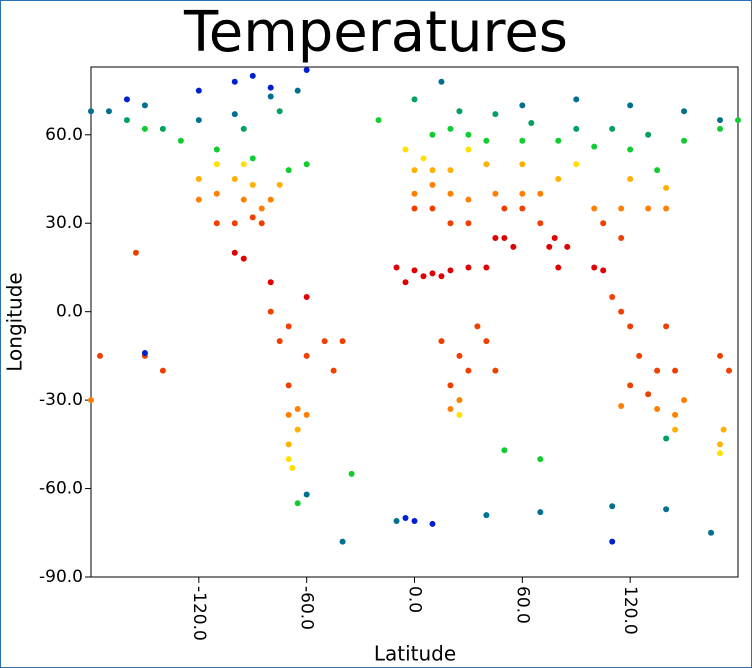 This screenshot has width=752, height=668. Describe the element at coordinates (61, 489) in the screenshot. I see `y-tick-label: -60.0` at that location.